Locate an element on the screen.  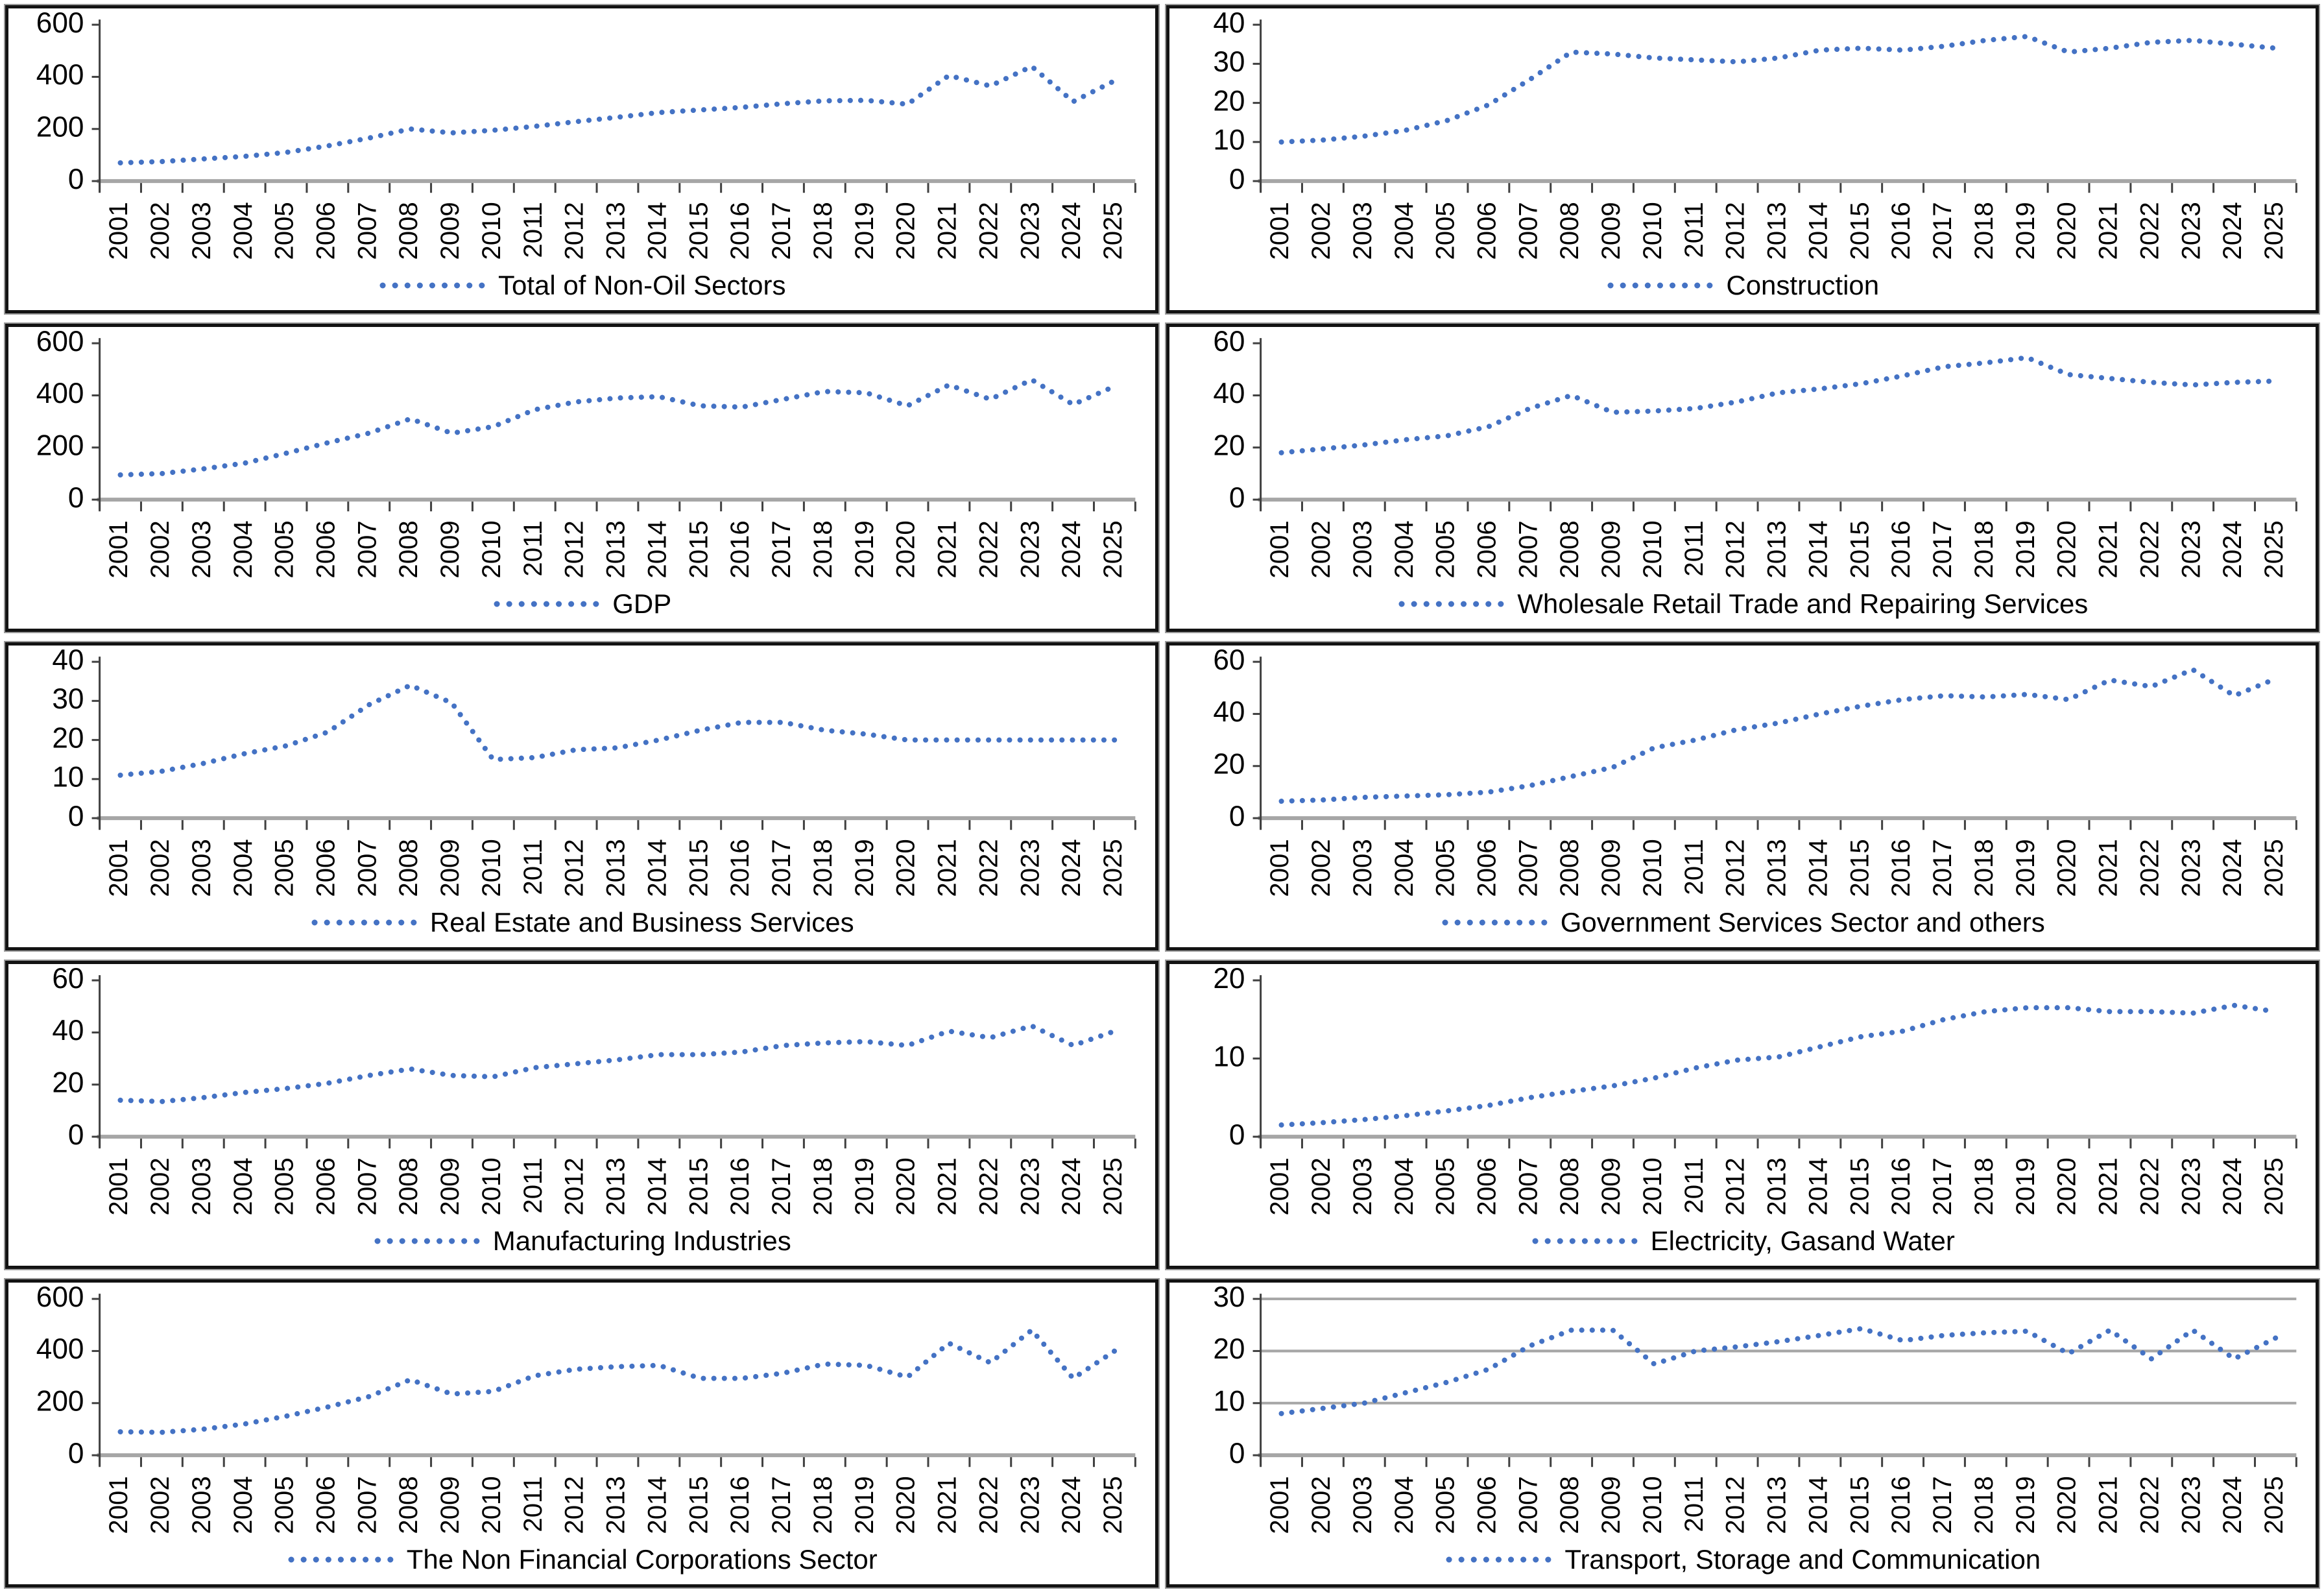
x-year-label: 2022 is located at coordinates (988, 1186).